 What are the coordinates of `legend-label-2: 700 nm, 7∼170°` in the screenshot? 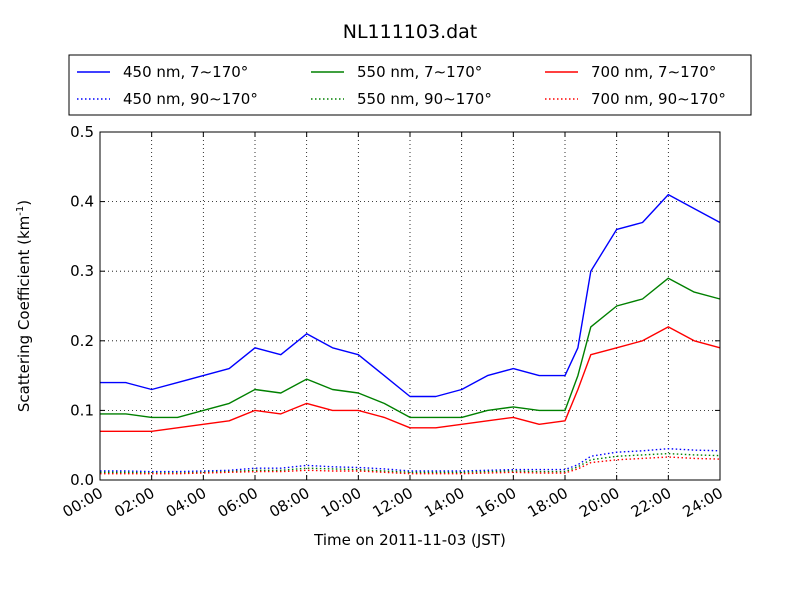 It's located at (653, 72).